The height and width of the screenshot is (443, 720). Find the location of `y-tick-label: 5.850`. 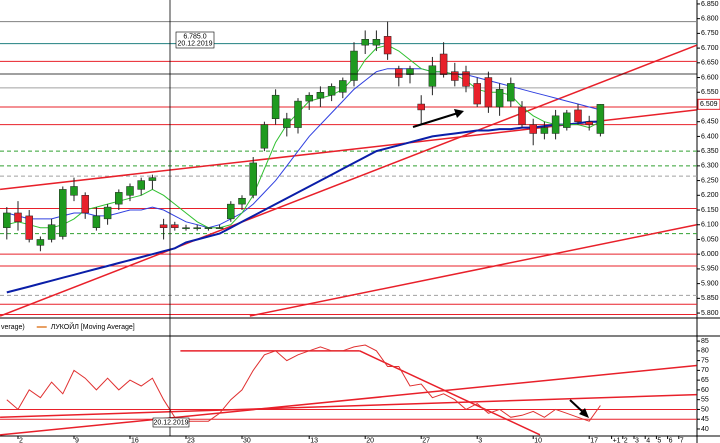

y-tick-label: 5.850 is located at coordinates (710, 298).